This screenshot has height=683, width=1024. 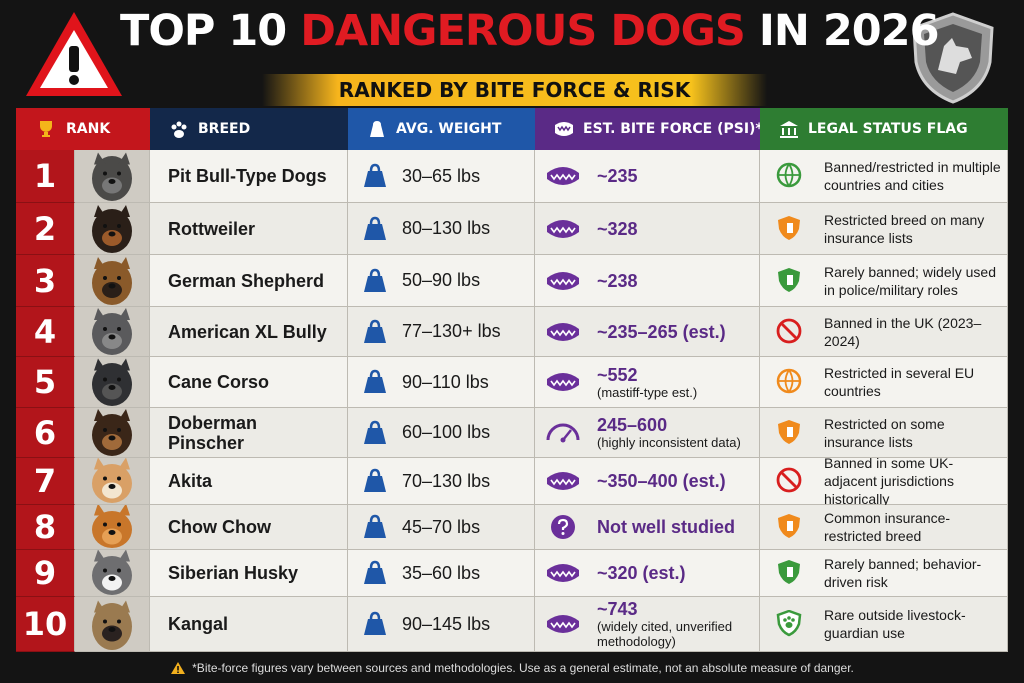 I want to click on bite-force-value: ~350–400 (est.), so click(x=661, y=481).